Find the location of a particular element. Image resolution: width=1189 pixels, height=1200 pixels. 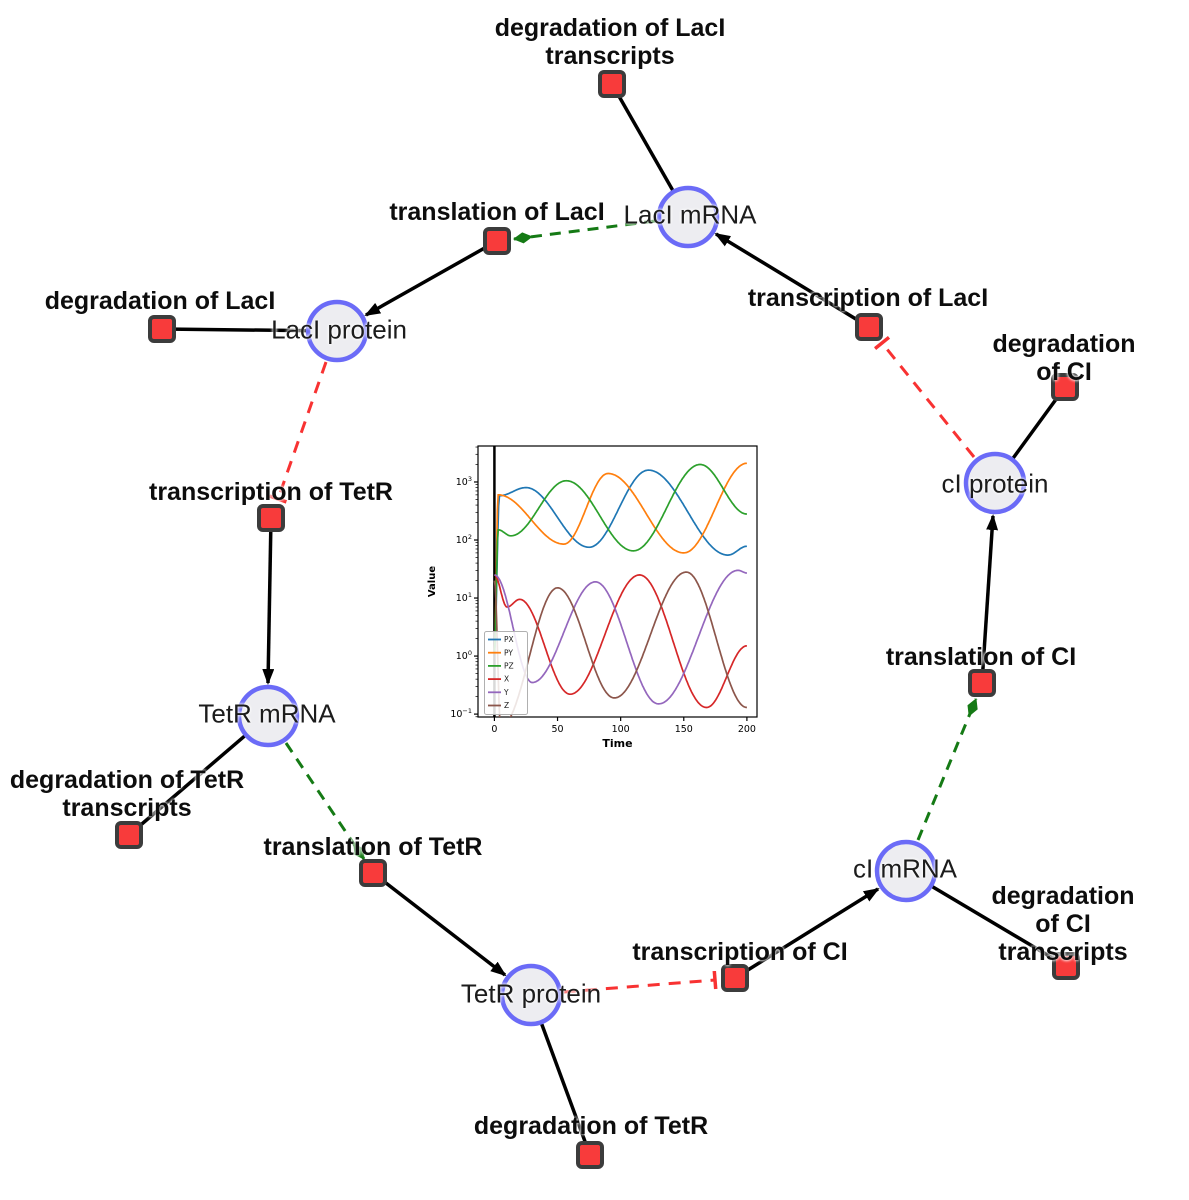

x-tick-label: 100 is located at coordinates (621, 729).